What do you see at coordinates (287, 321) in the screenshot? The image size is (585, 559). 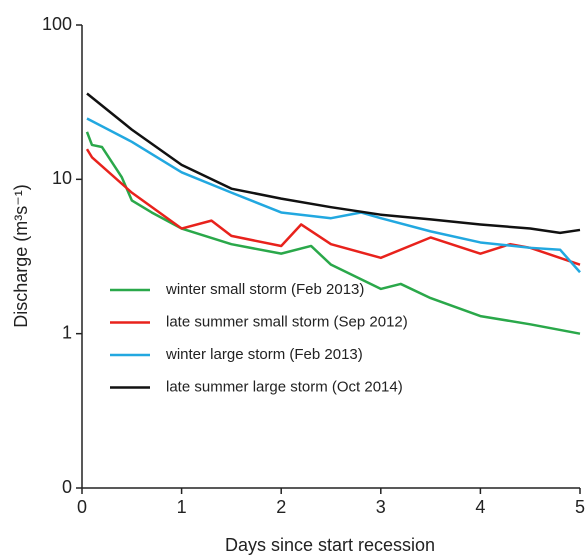 I see `legend-label: late summer small storm (Sep 2012)` at bounding box center [287, 321].